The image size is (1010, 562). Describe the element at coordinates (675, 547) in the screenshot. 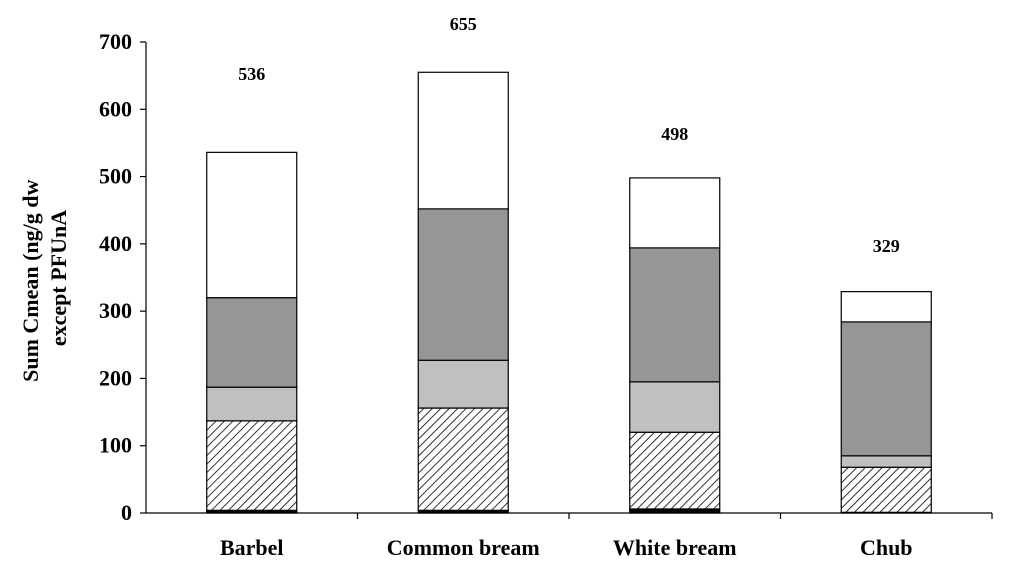

I see `x-category-label: White bream` at that location.